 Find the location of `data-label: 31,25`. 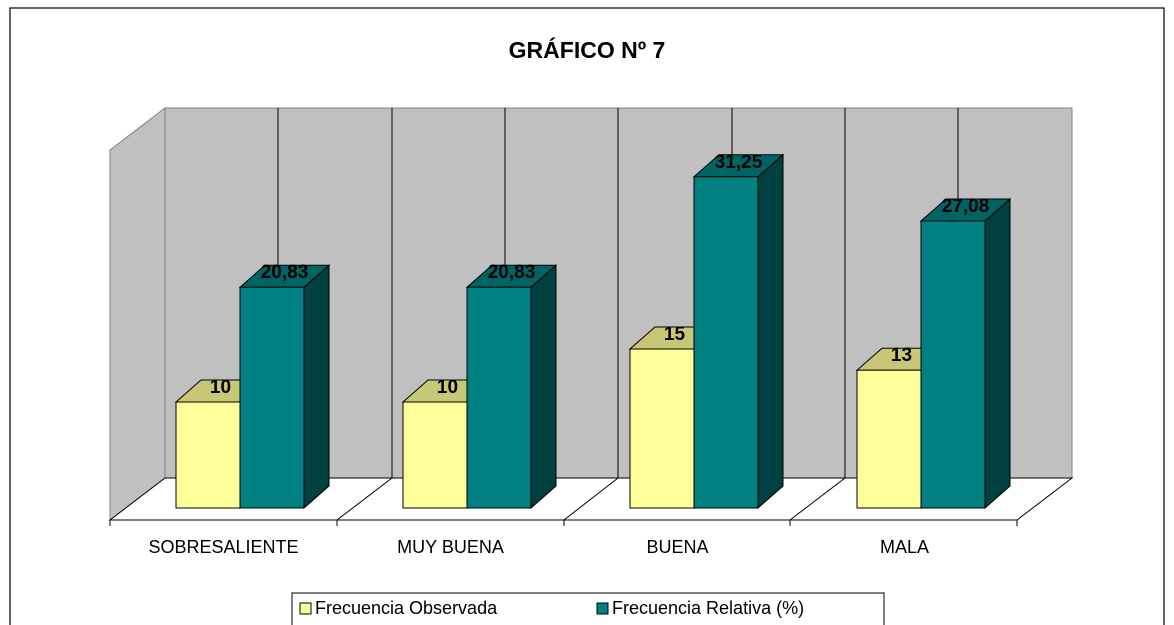

data-label: 31,25 is located at coordinates (739, 162).